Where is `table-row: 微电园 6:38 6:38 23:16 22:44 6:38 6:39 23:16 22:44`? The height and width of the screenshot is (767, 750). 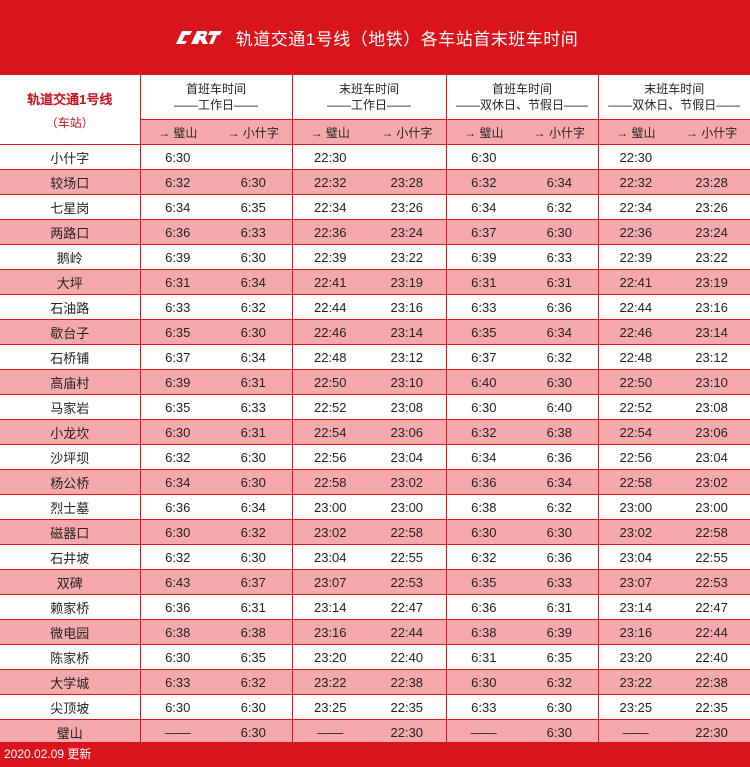 table-row: 微电园 6:38 6:38 23:16 22:44 6:38 6:39 23:16 22:44 is located at coordinates (375, 632).